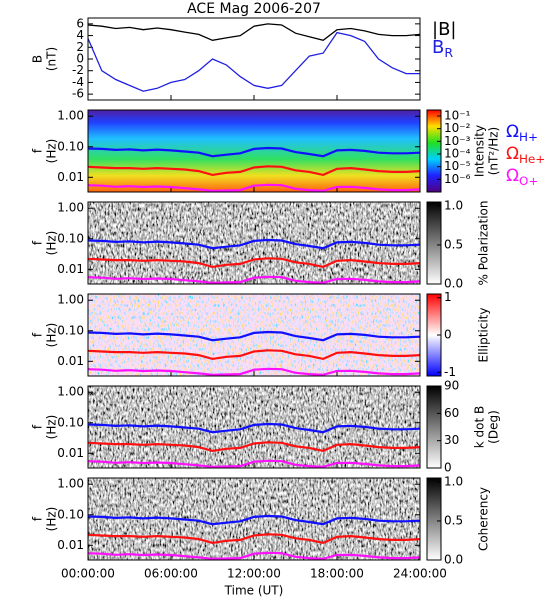 The width and height of the screenshot is (550, 600). What do you see at coordinates (532, 159) in the screenshot?
I see `legend-sub: He+` at bounding box center [532, 159].